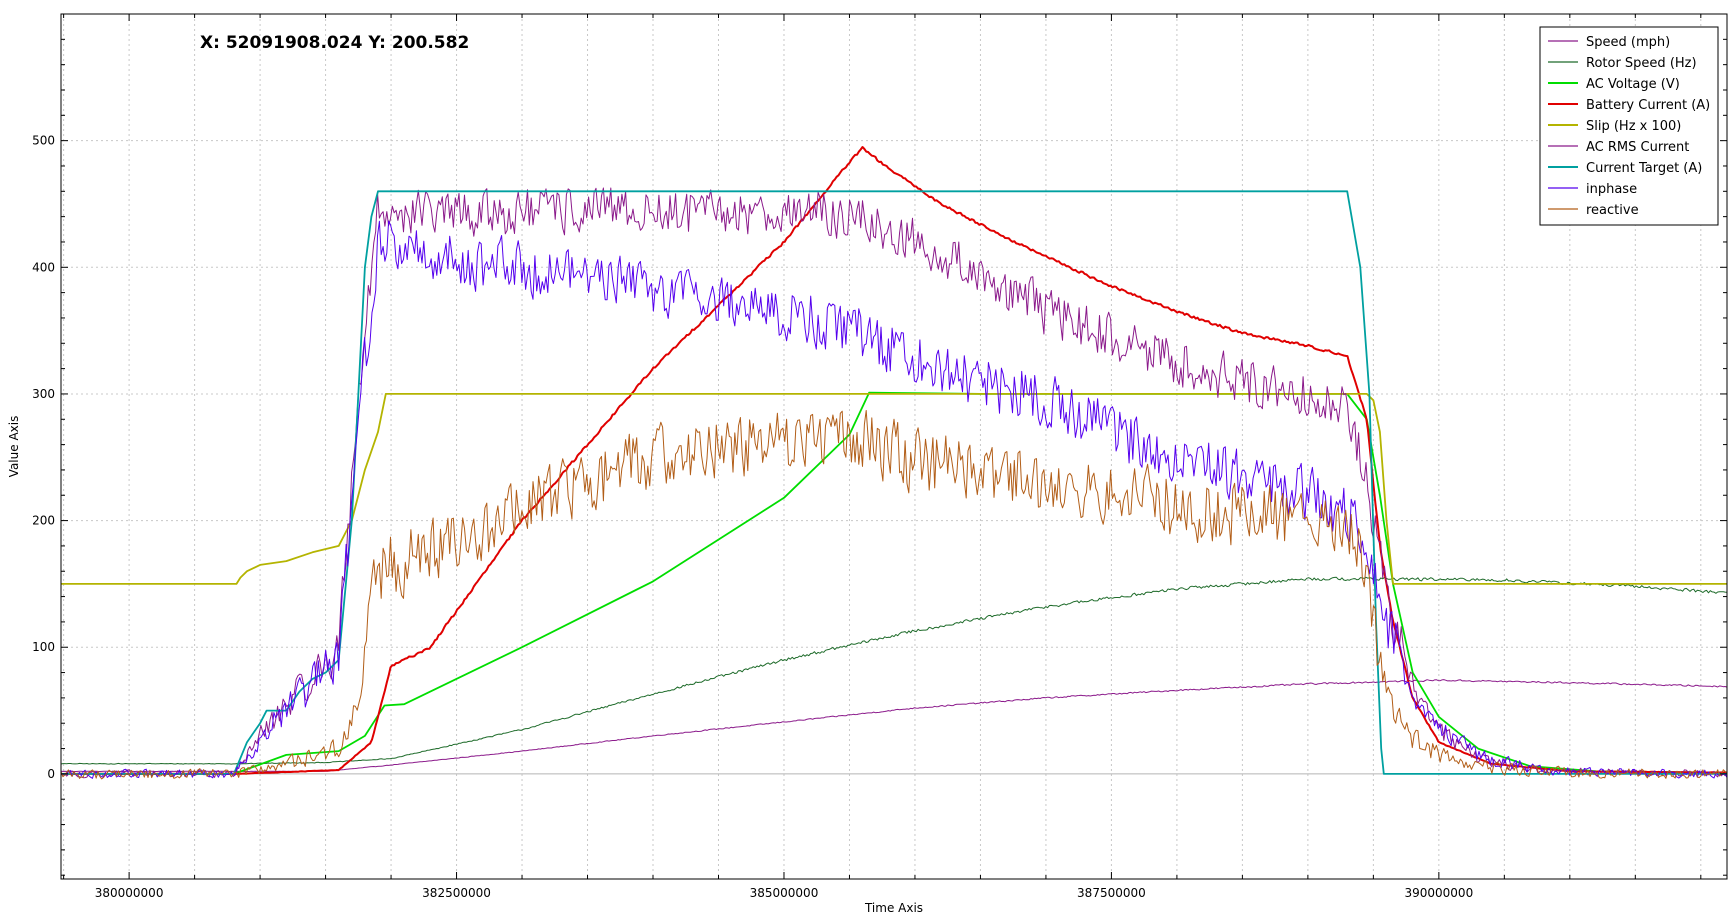  Describe the element at coordinates (893, 908) in the screenshot. I see `x-axis-title: Time Axis` at that location.